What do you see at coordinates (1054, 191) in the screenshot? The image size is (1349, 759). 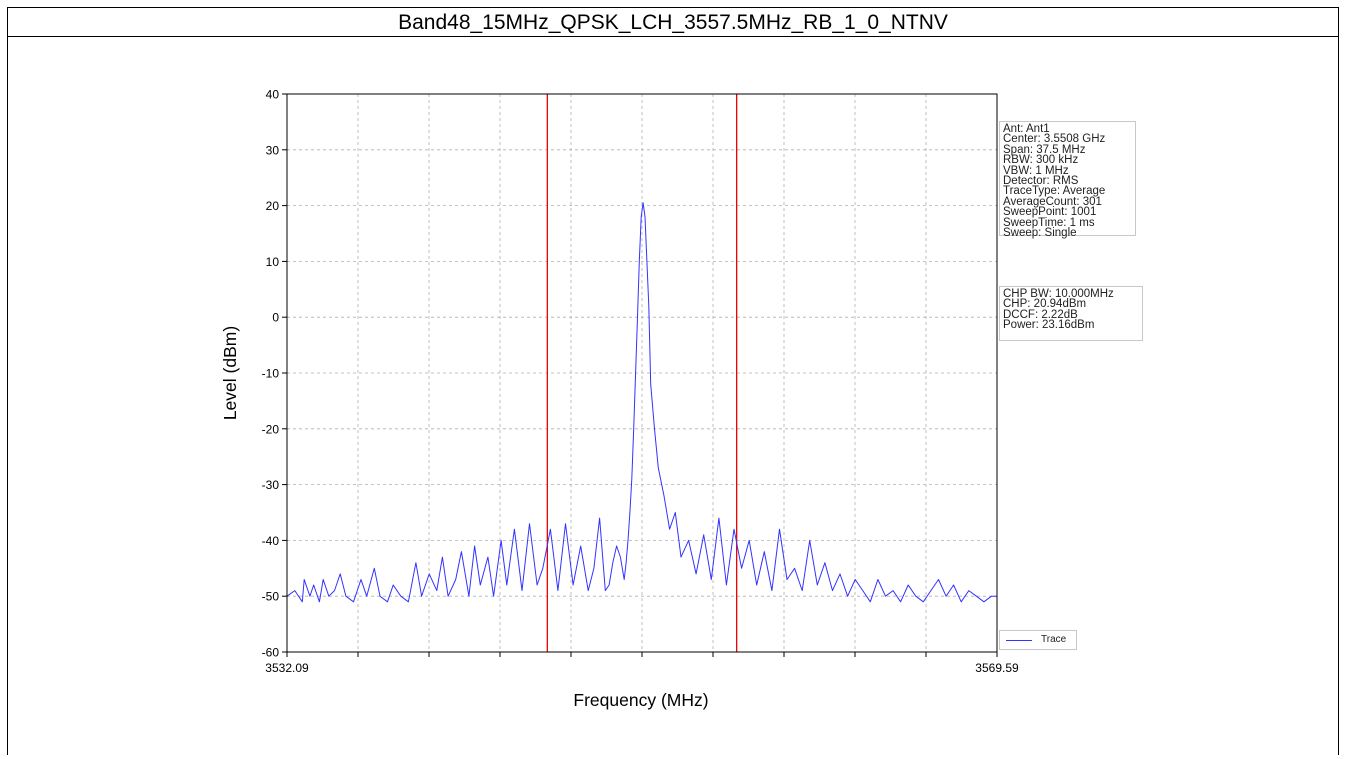 I see `setting-line: TraceType: Average` at bounding box center [1054, 191].